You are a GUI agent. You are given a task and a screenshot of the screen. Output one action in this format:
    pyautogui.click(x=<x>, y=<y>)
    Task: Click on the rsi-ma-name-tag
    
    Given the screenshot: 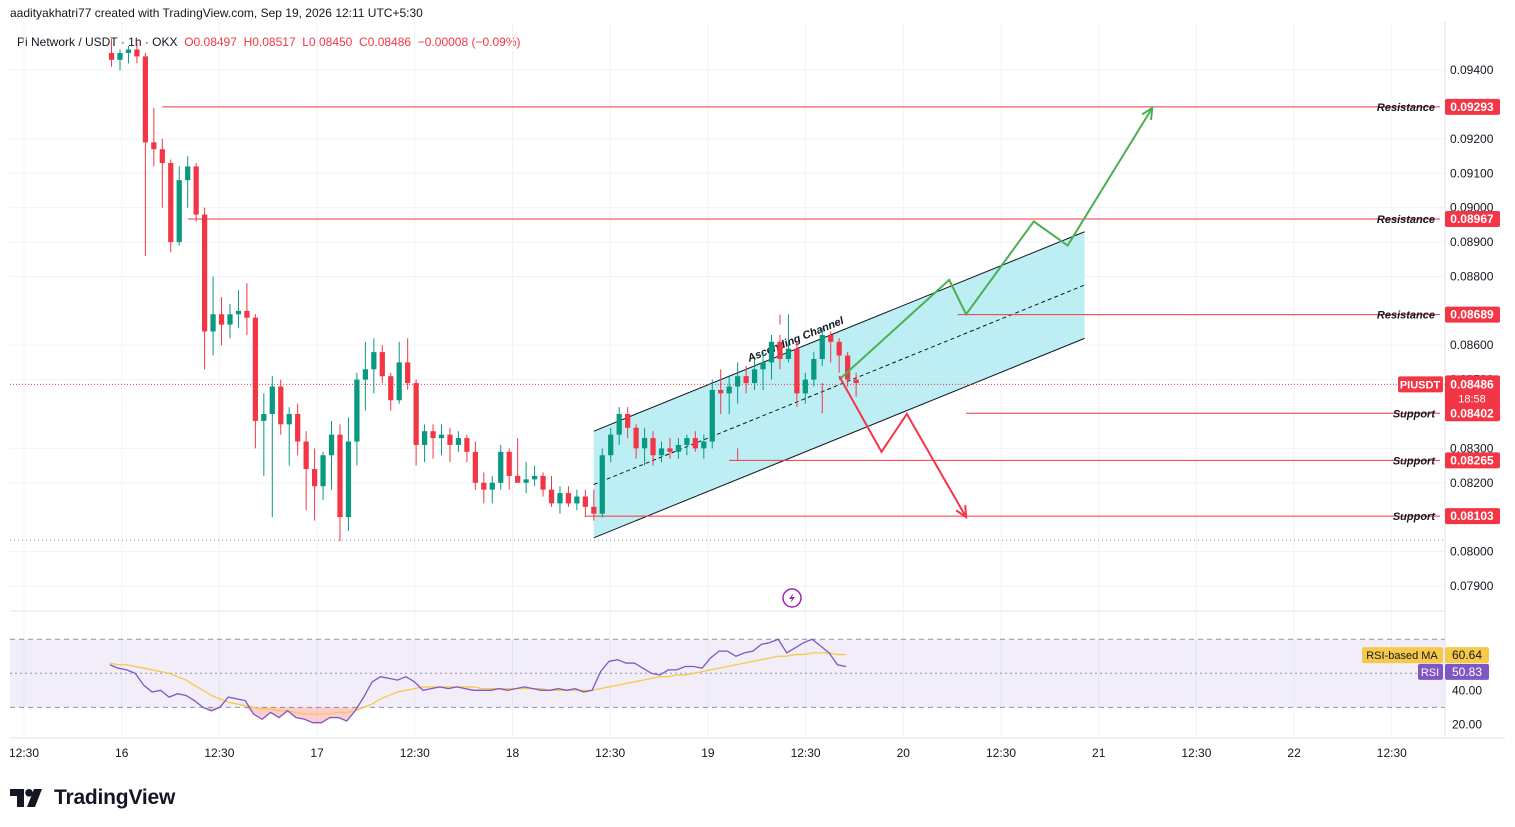 What is the action you would take?
    pyautogui.click(x=1402, y=655)
    